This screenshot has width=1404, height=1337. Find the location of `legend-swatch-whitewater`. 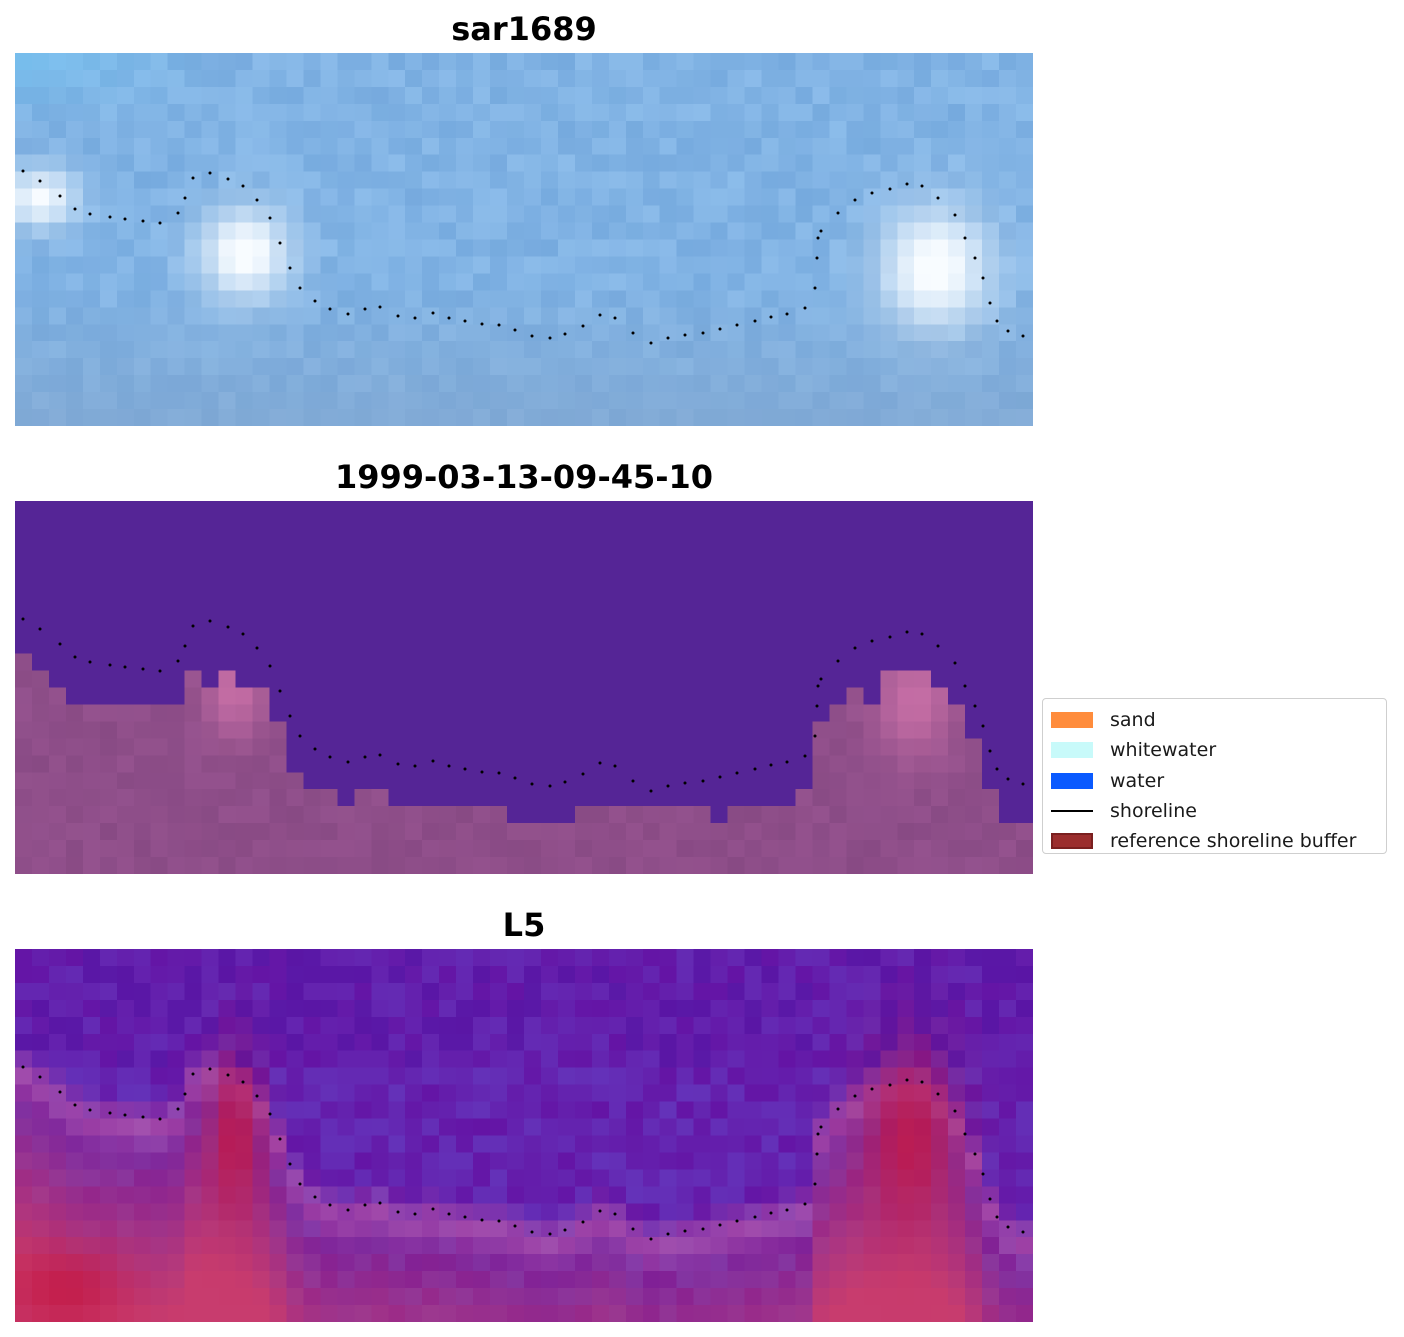

legend-swatch-whitewater is located at coordinates (1072, 750).